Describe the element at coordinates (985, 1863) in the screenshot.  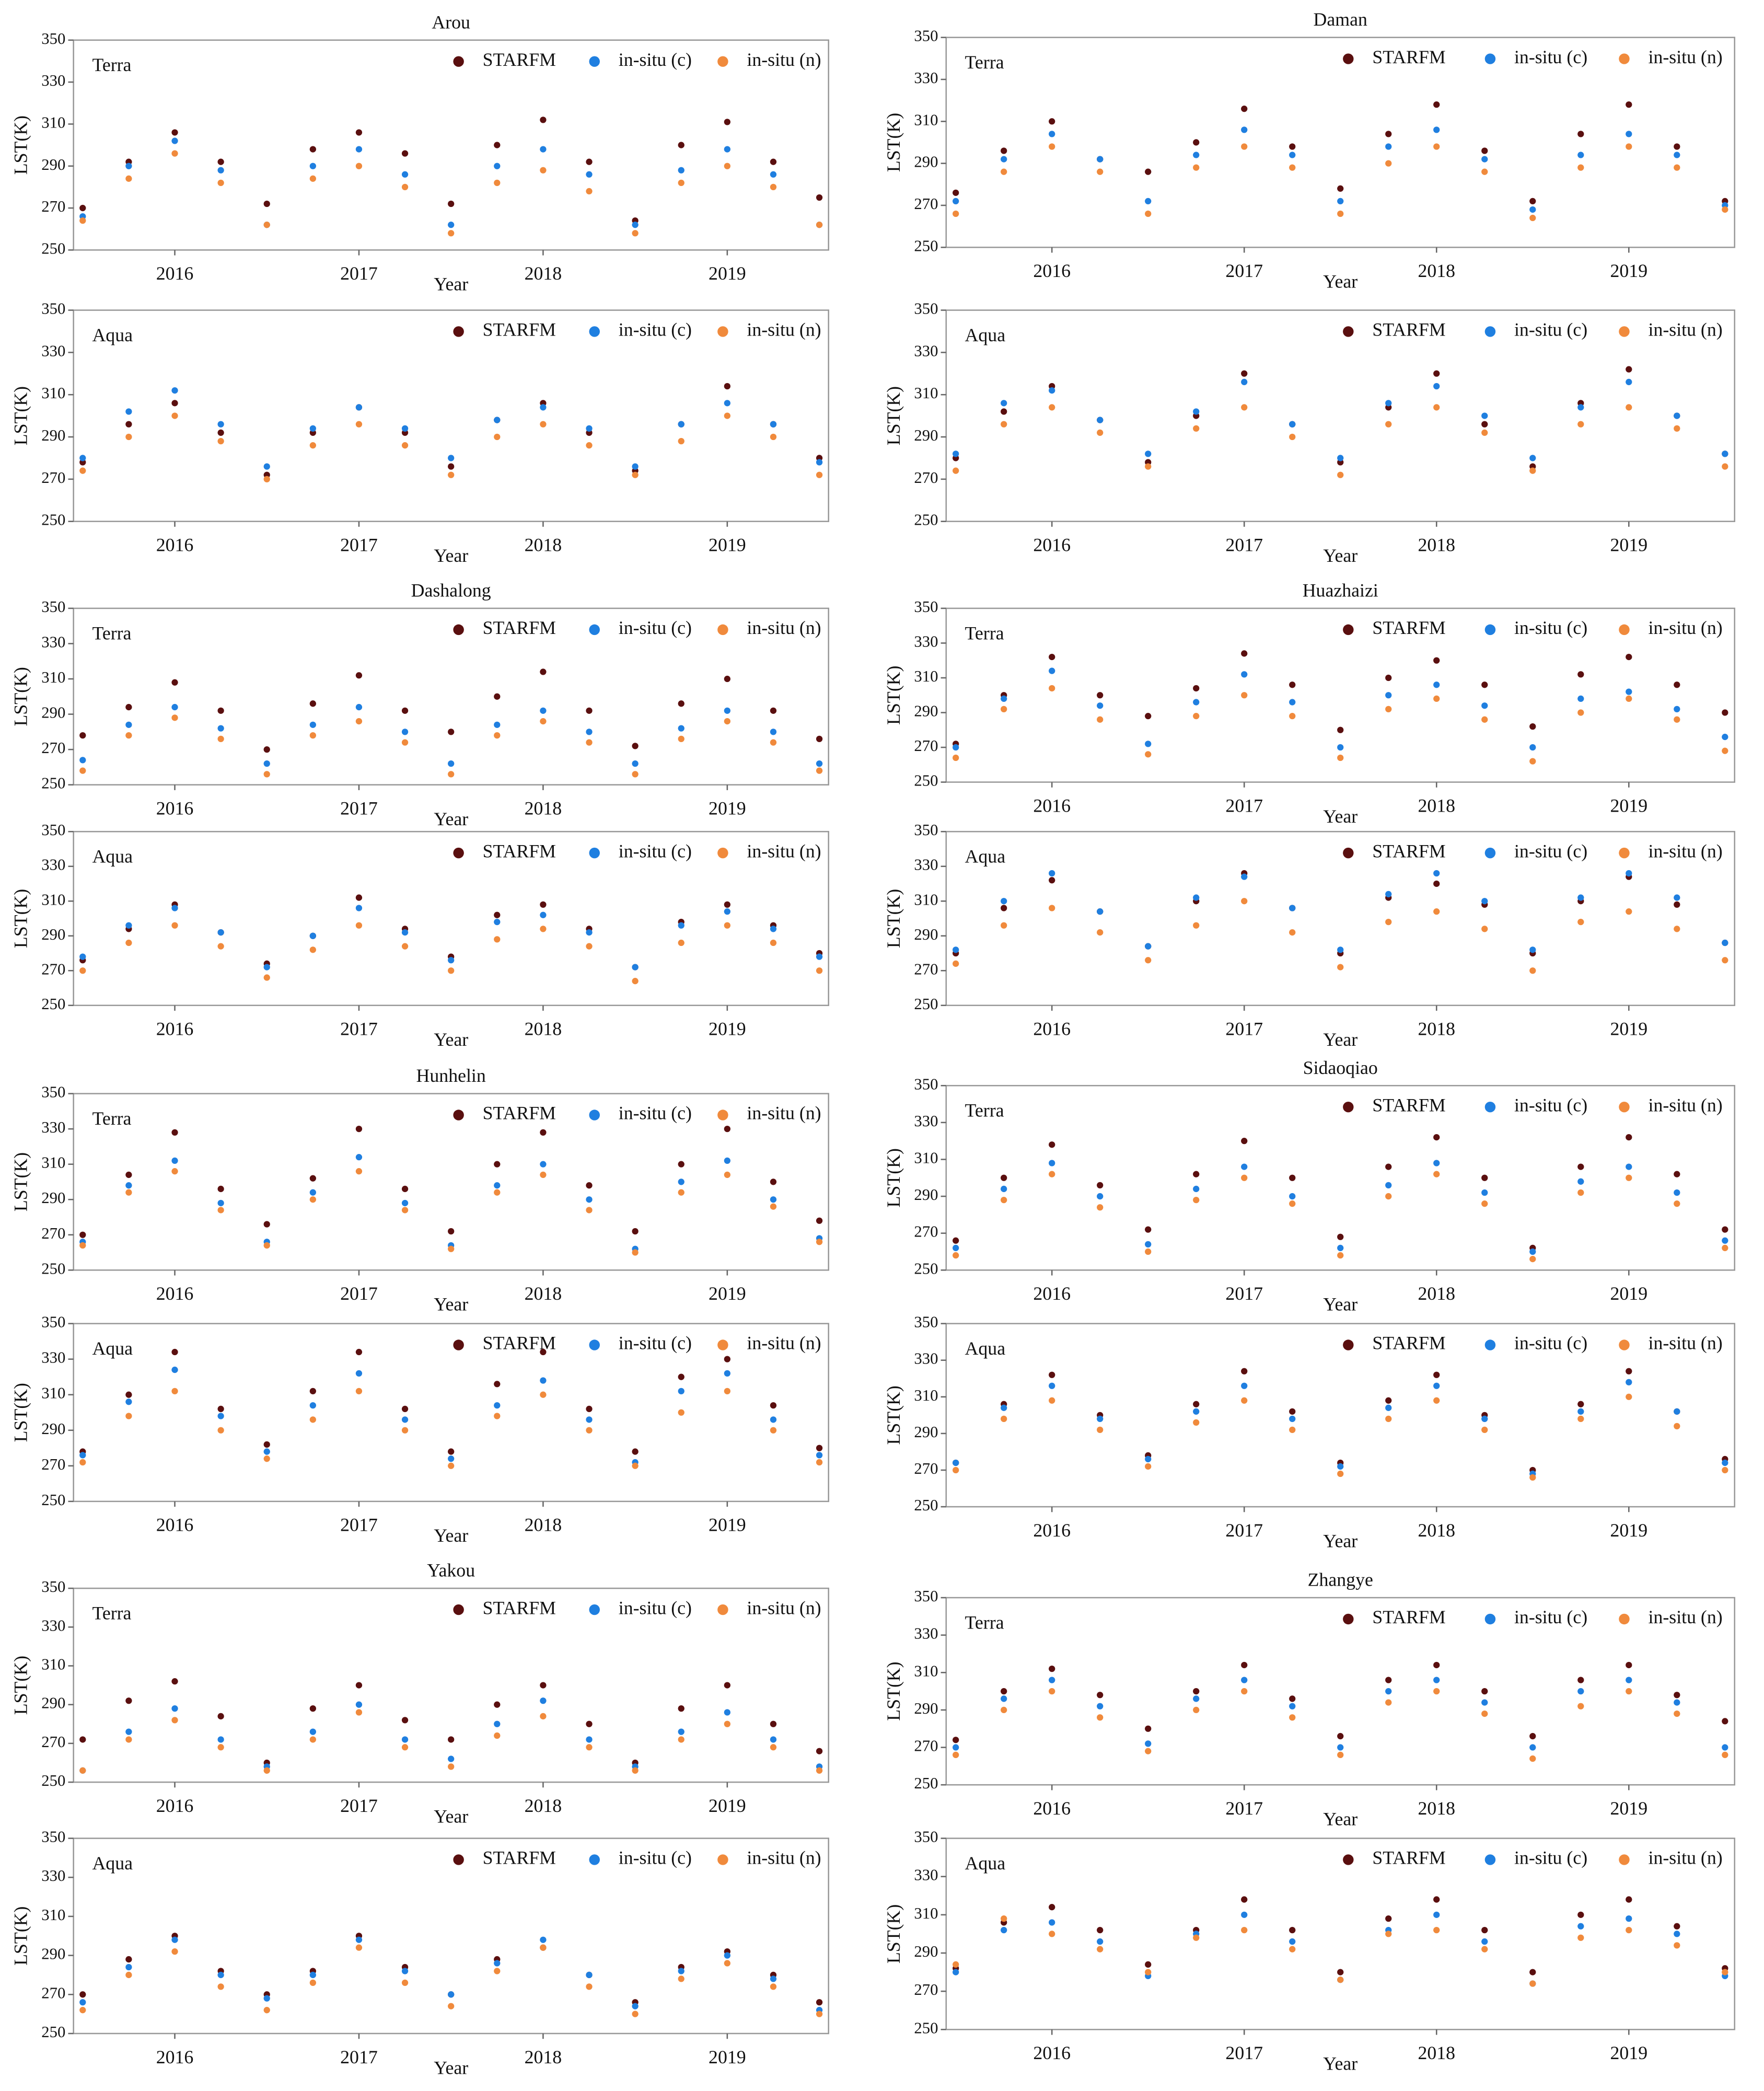
I see `panel-label: Aqua` at that location.